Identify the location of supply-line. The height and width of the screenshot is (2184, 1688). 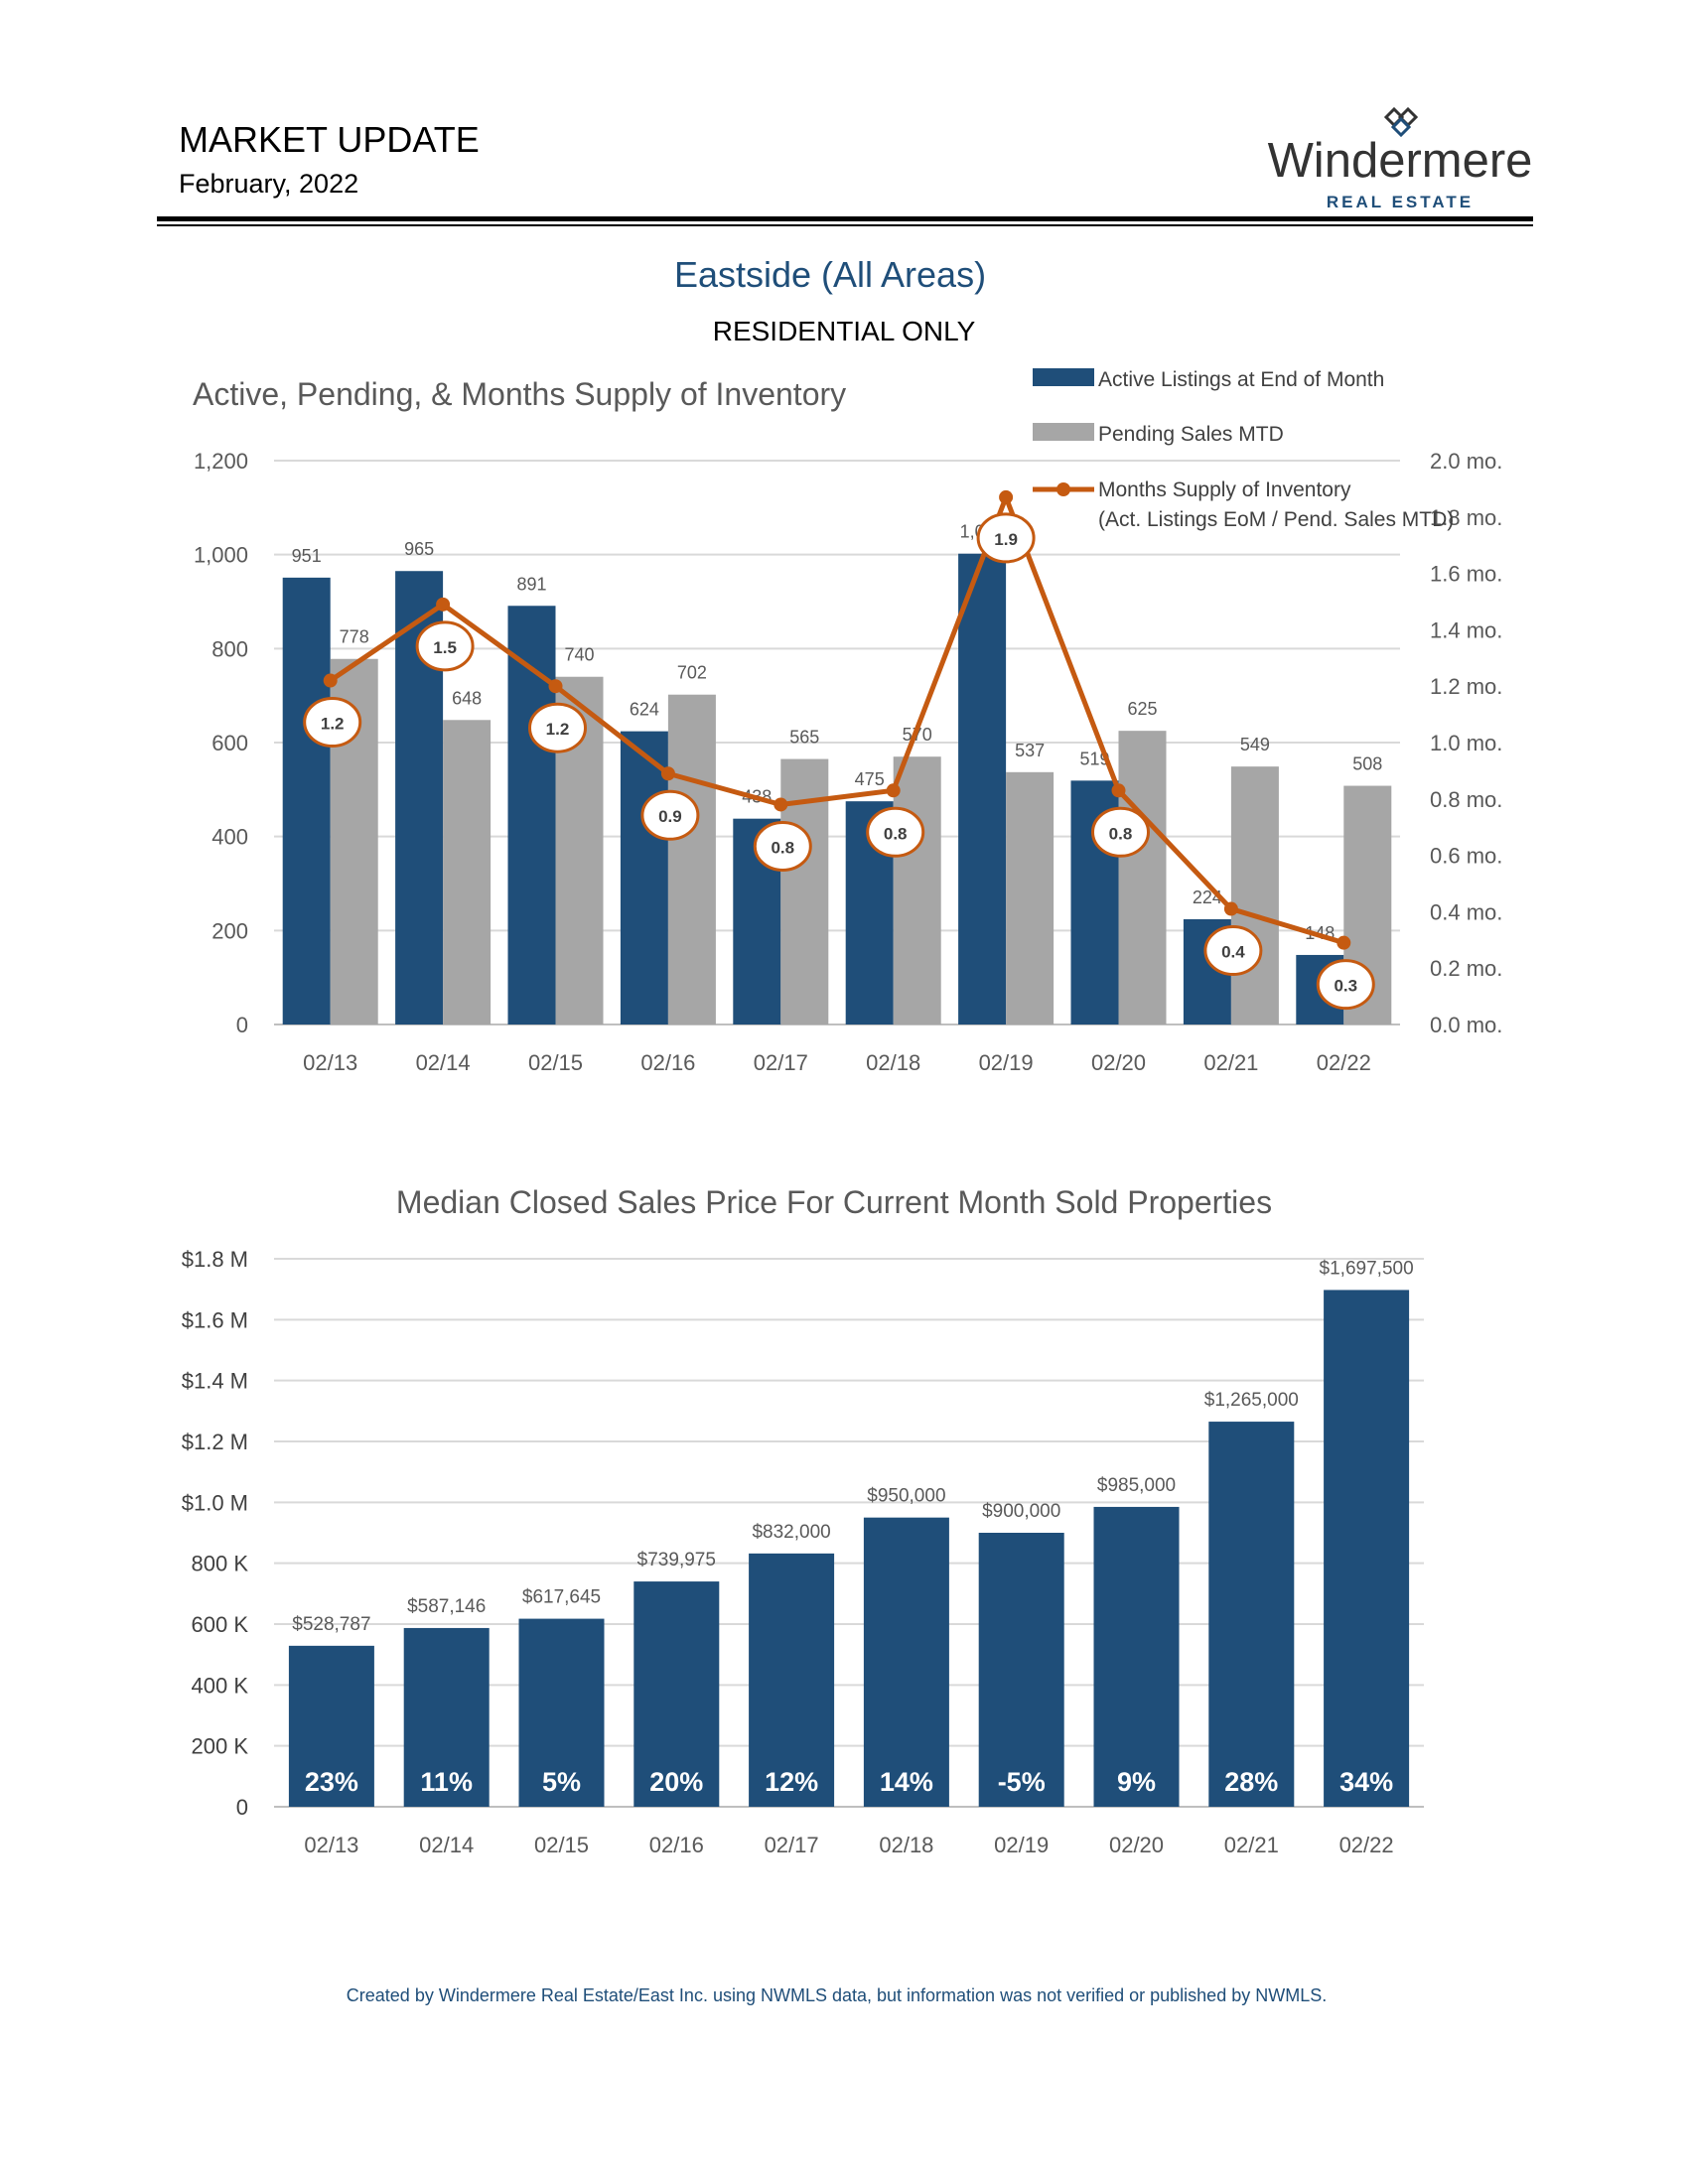
(837, 720).